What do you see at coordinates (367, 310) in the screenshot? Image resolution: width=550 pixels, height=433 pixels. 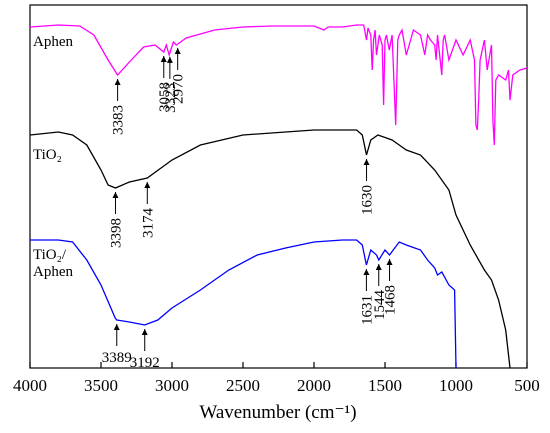 I see `annotation-label: 1631` at bounding box center [367, 310].